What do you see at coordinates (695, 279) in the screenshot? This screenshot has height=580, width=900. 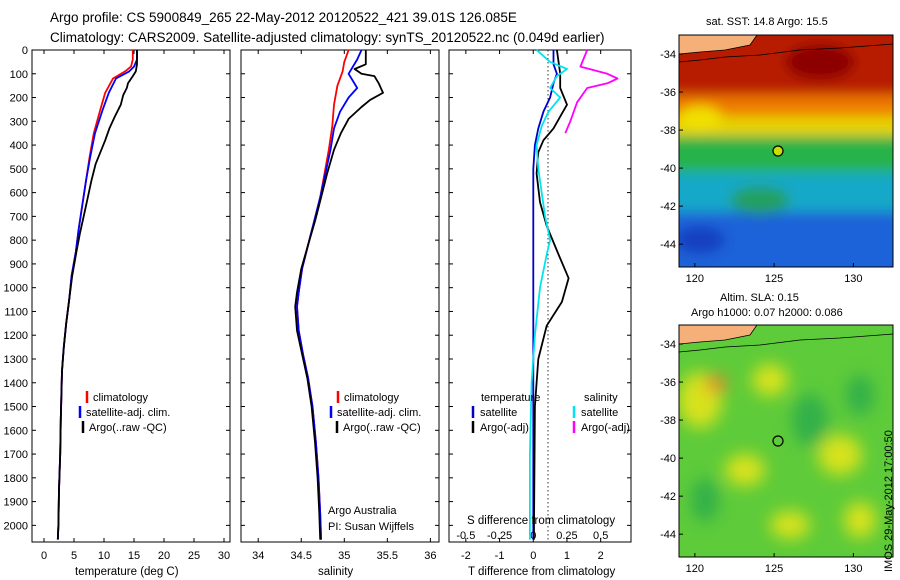 I see `map-x-tick-label: 120` at bounding box center [695, 279].